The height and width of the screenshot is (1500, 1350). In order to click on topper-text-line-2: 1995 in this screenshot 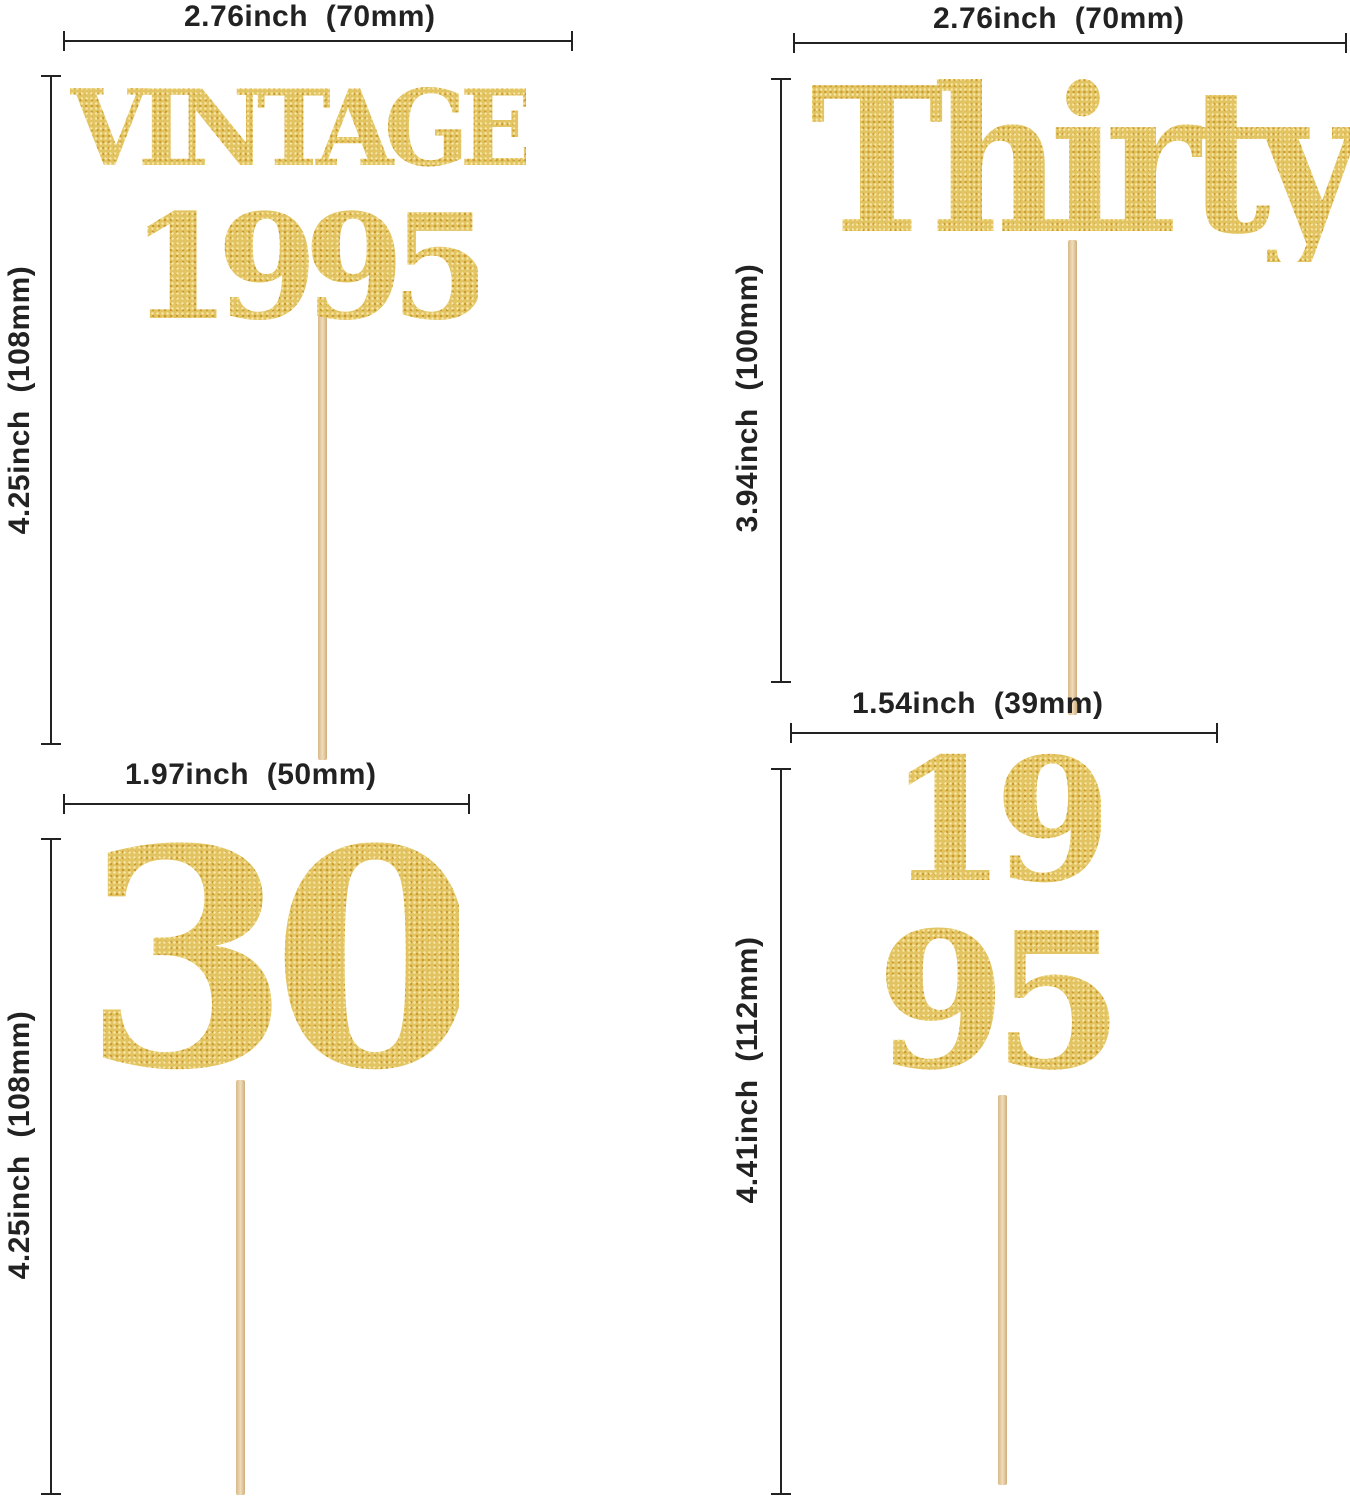, I will do `click(304, 268)`.